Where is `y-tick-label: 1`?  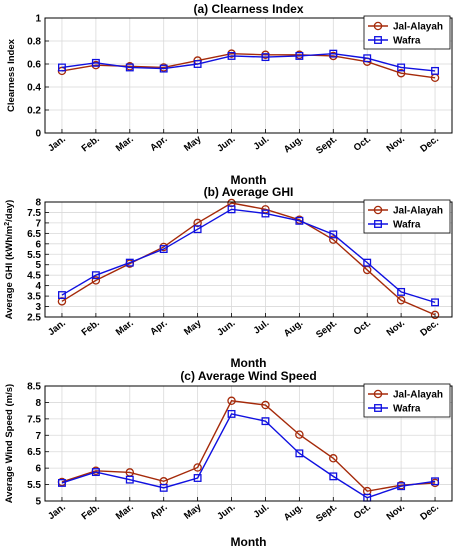 y-tick-label: 1 is located at coordinates (38, 19).